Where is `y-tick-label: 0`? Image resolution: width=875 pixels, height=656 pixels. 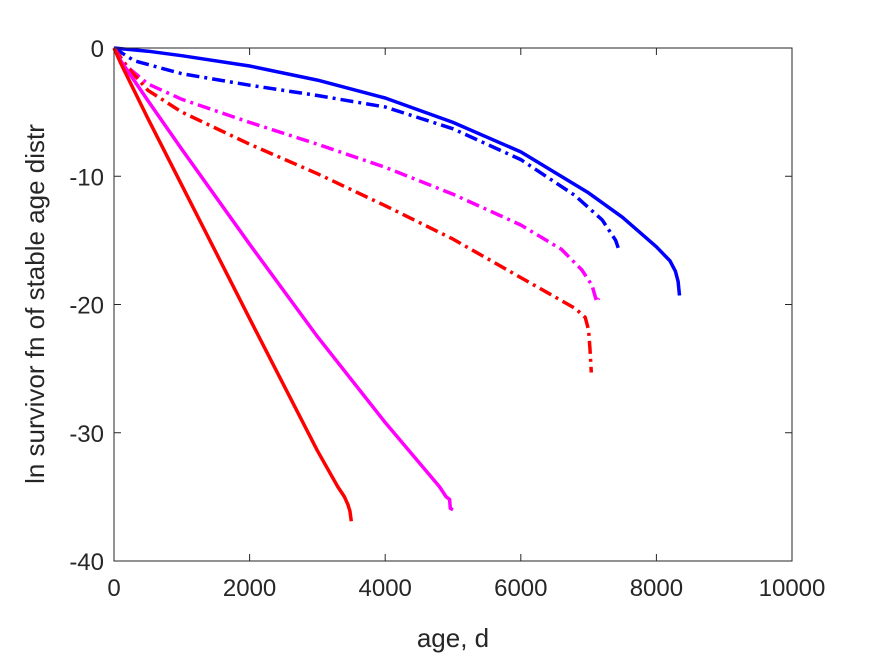
y-tick-label: 0 is located at coordinates (97, 49).